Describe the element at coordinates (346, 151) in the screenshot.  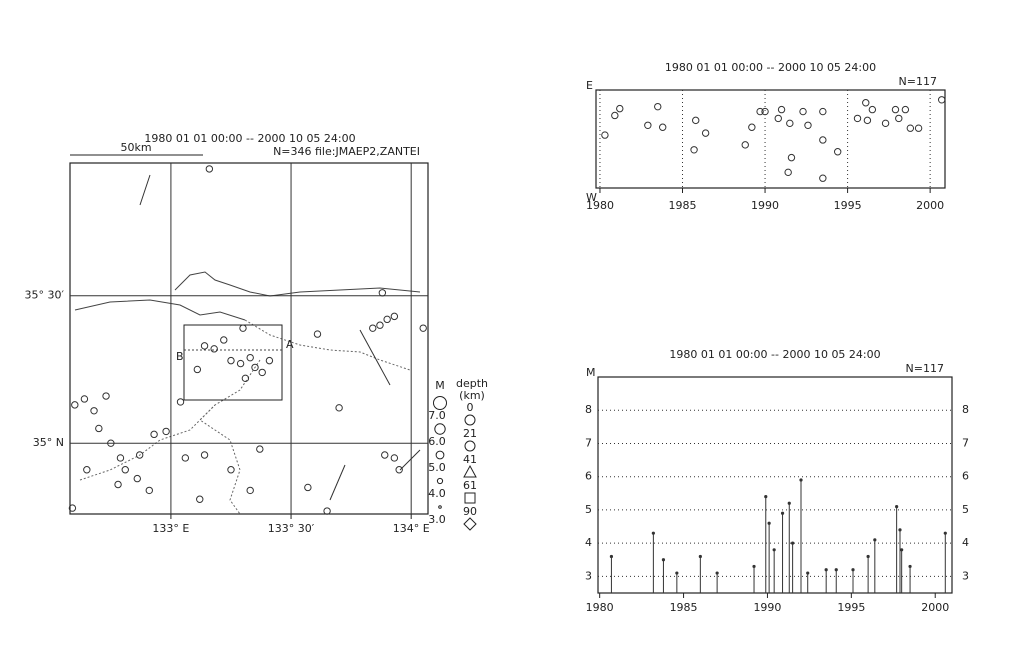
I see `annotation: N=346 file:JMAEP2,ZANTEI` at that location.